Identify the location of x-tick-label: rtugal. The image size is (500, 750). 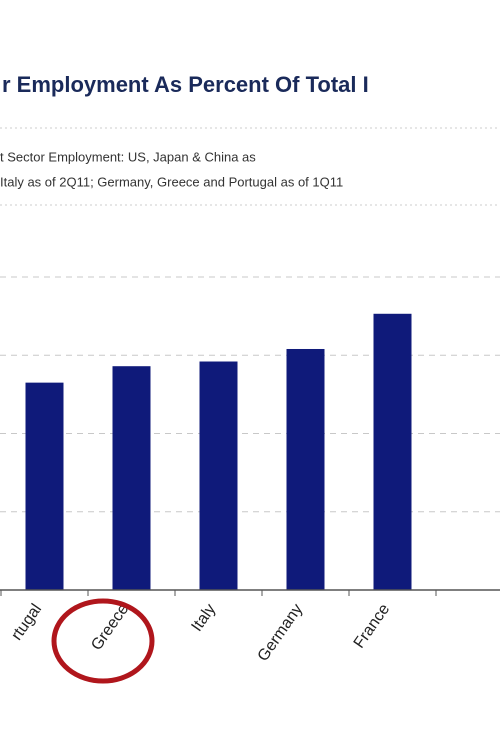
(26, 622).